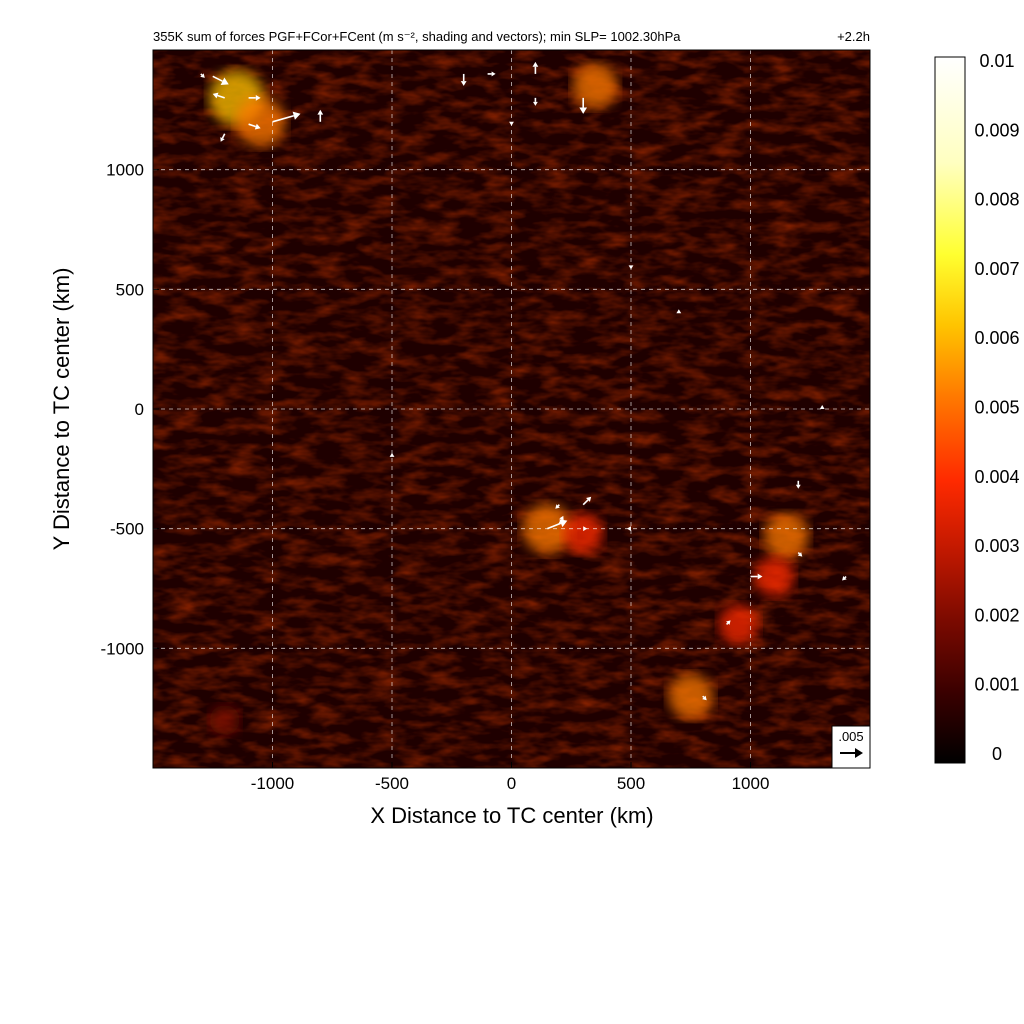  I want to click on colorbar-label-1: 0.009, so click(996, 130).